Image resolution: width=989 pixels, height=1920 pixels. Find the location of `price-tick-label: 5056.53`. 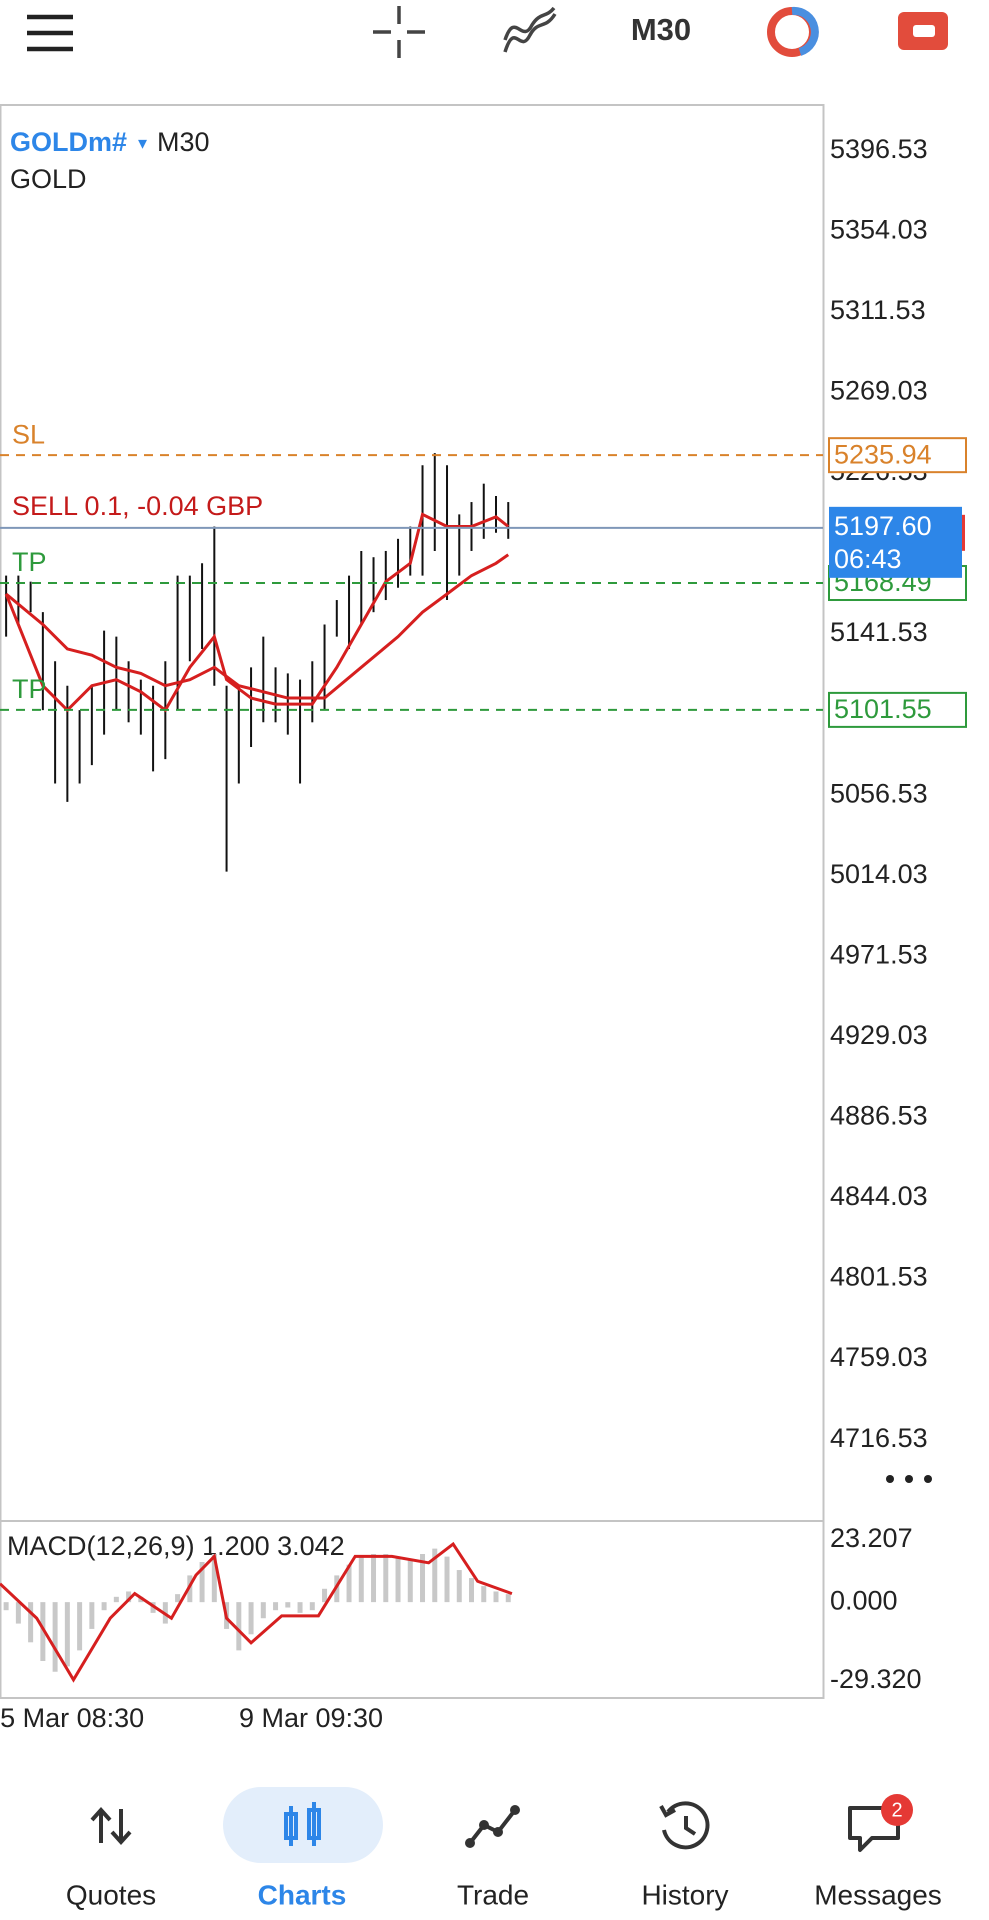

price-tick-label: 5056.53 is located at coordinates (879, 793).